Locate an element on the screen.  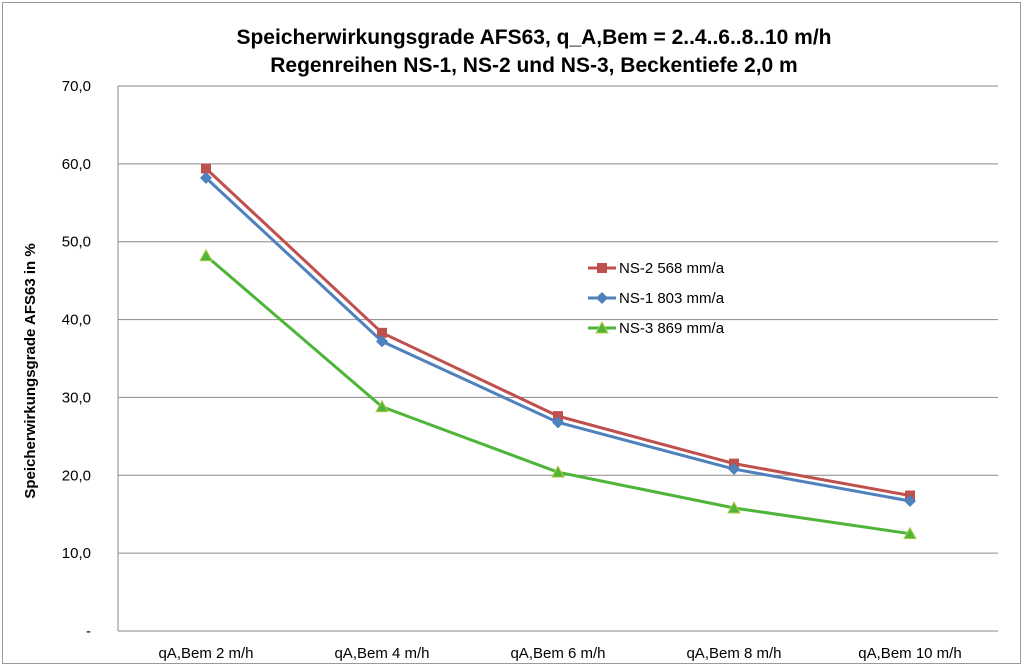
y-tick-label: 60,0 is located at coordinates (76, 164).